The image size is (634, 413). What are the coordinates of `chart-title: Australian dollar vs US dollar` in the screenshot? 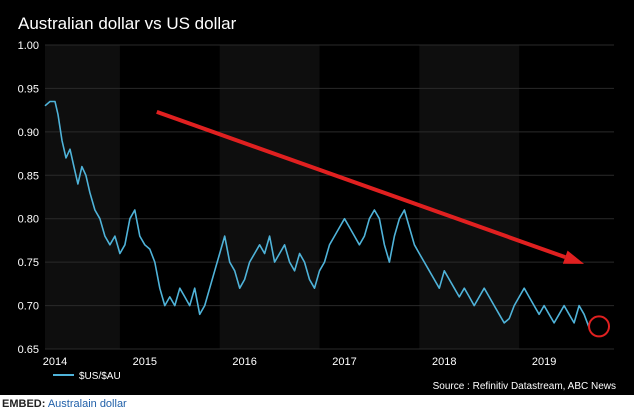 It's located at (127, 23).